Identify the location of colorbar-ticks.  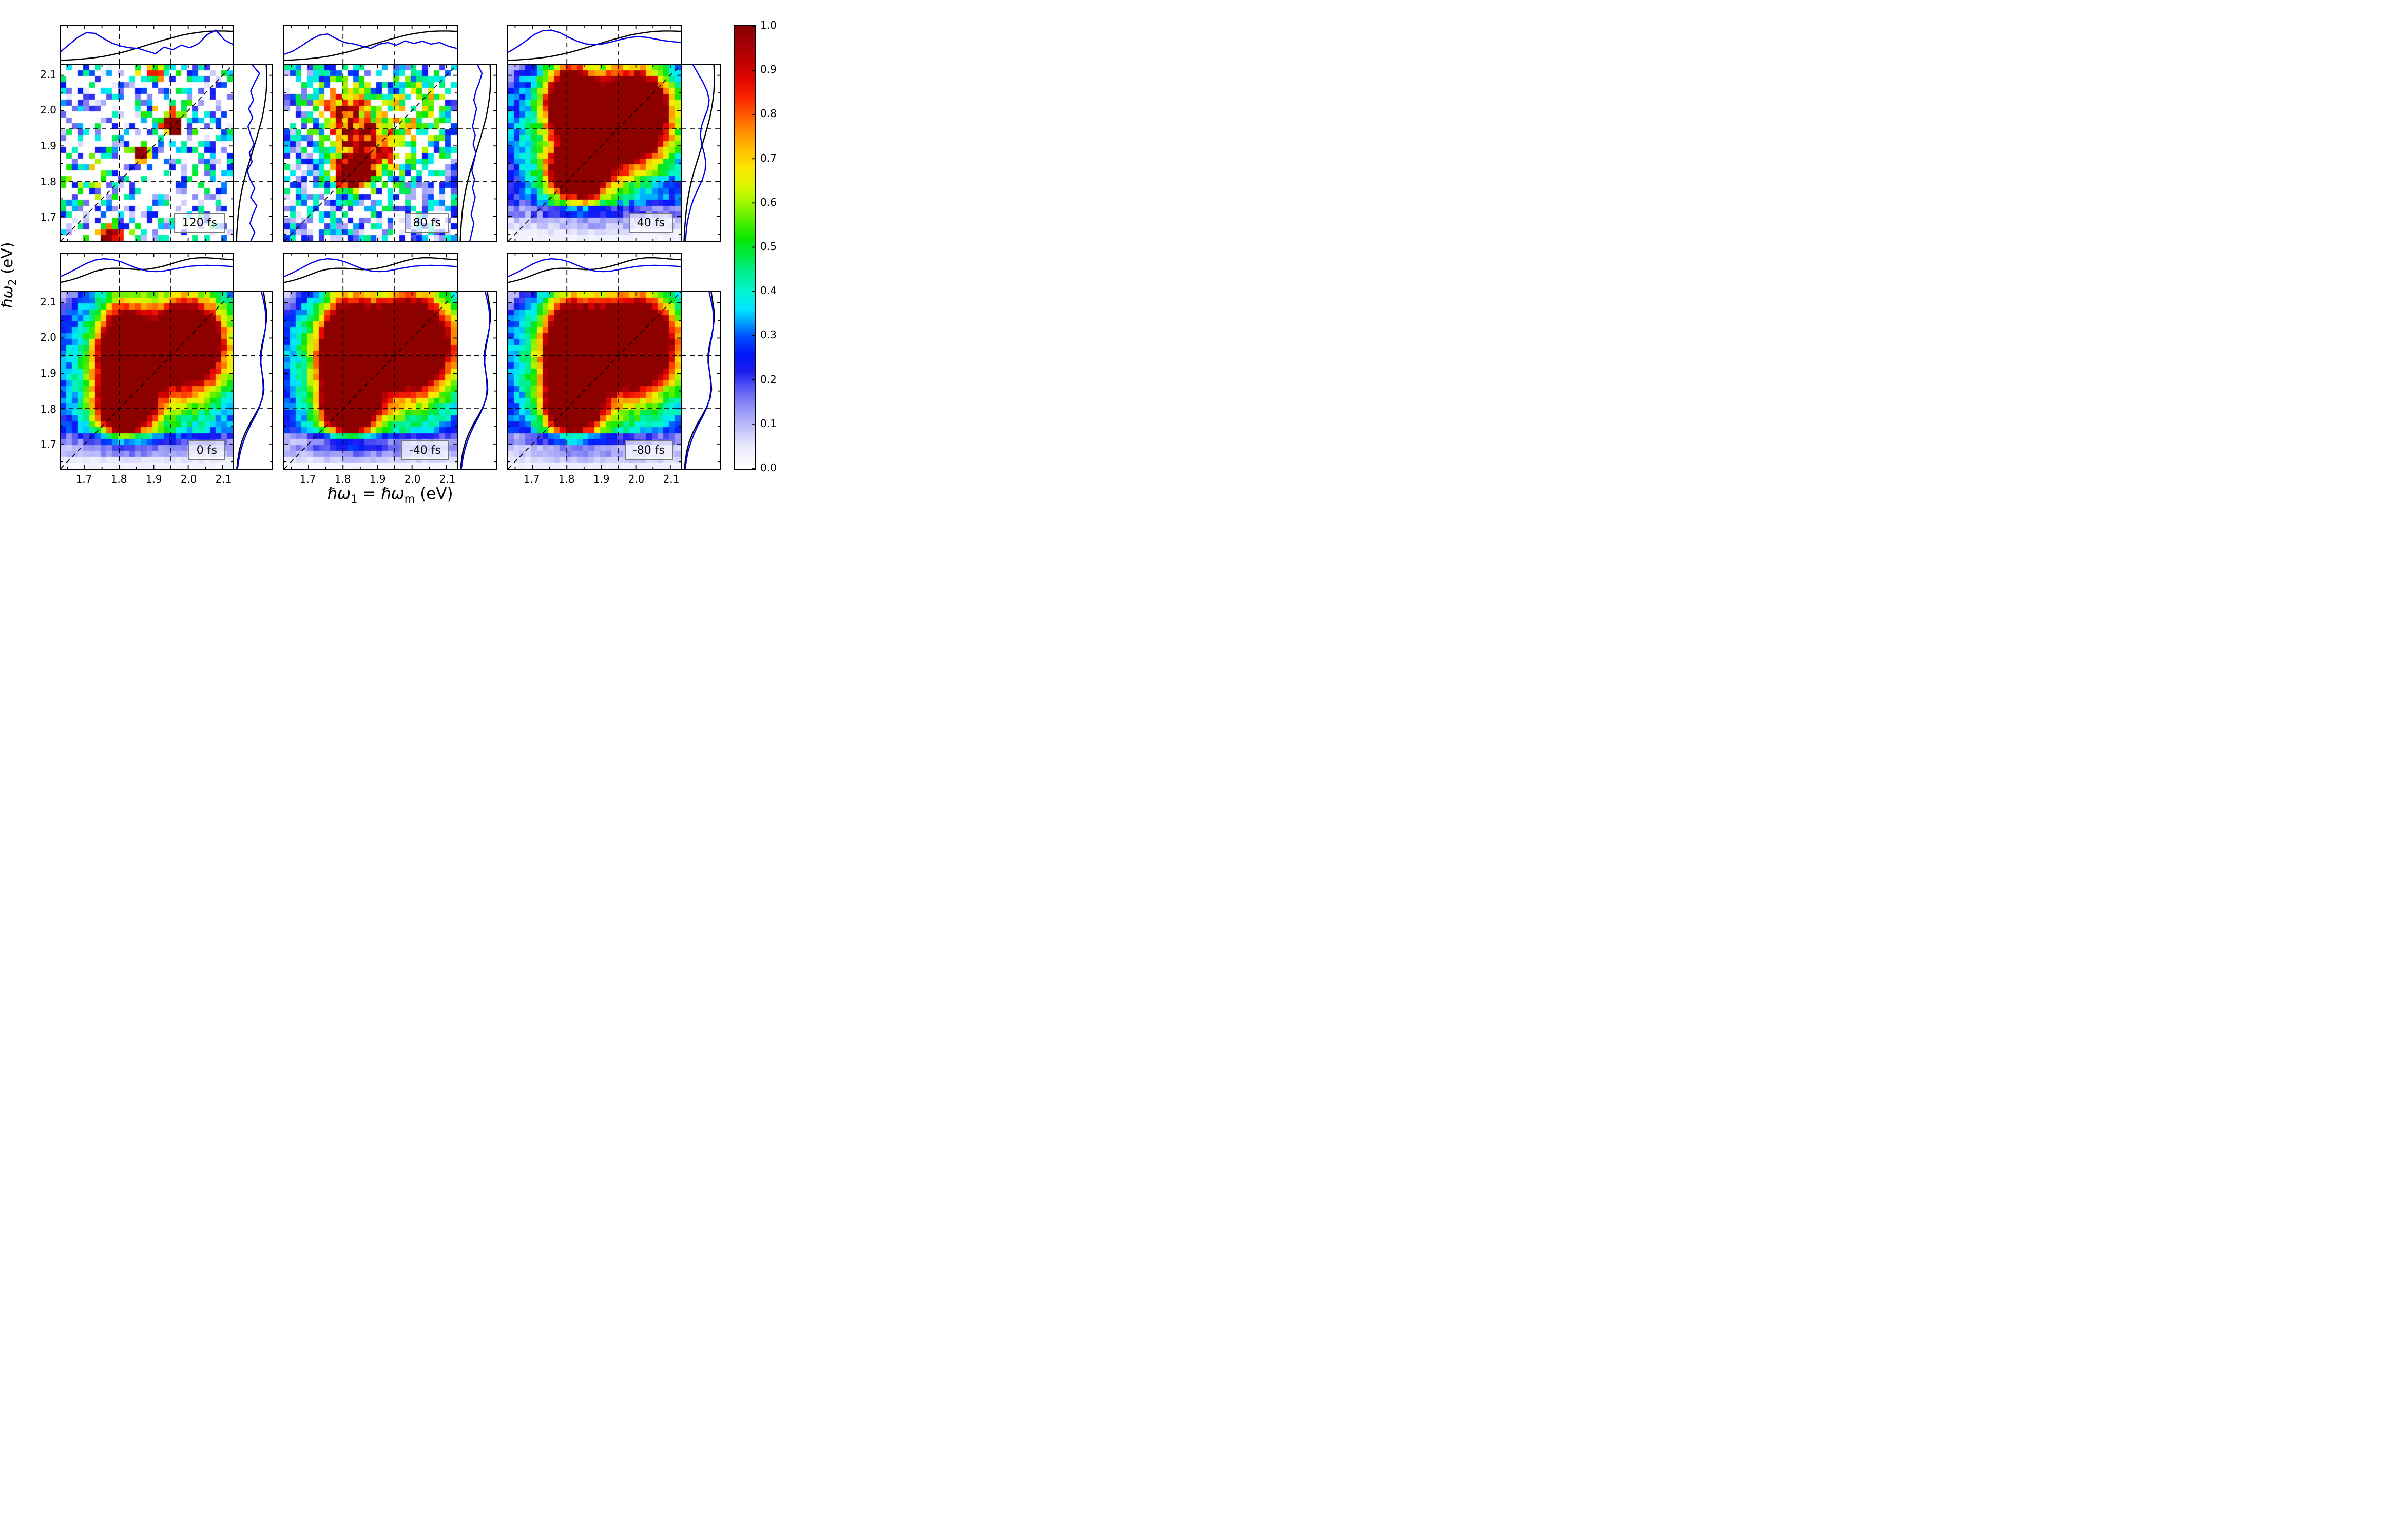
(753, 247).